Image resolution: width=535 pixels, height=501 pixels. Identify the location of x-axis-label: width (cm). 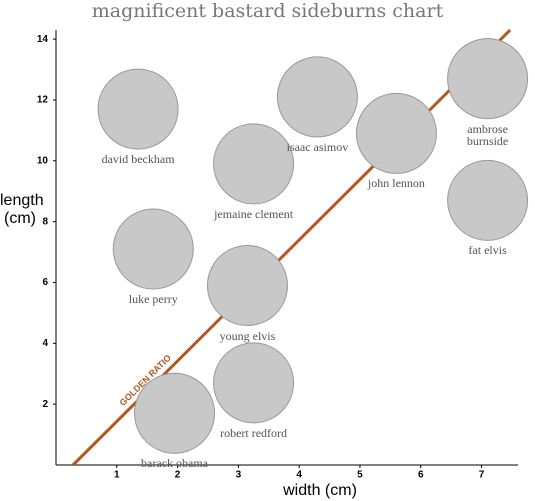
(320, 490).